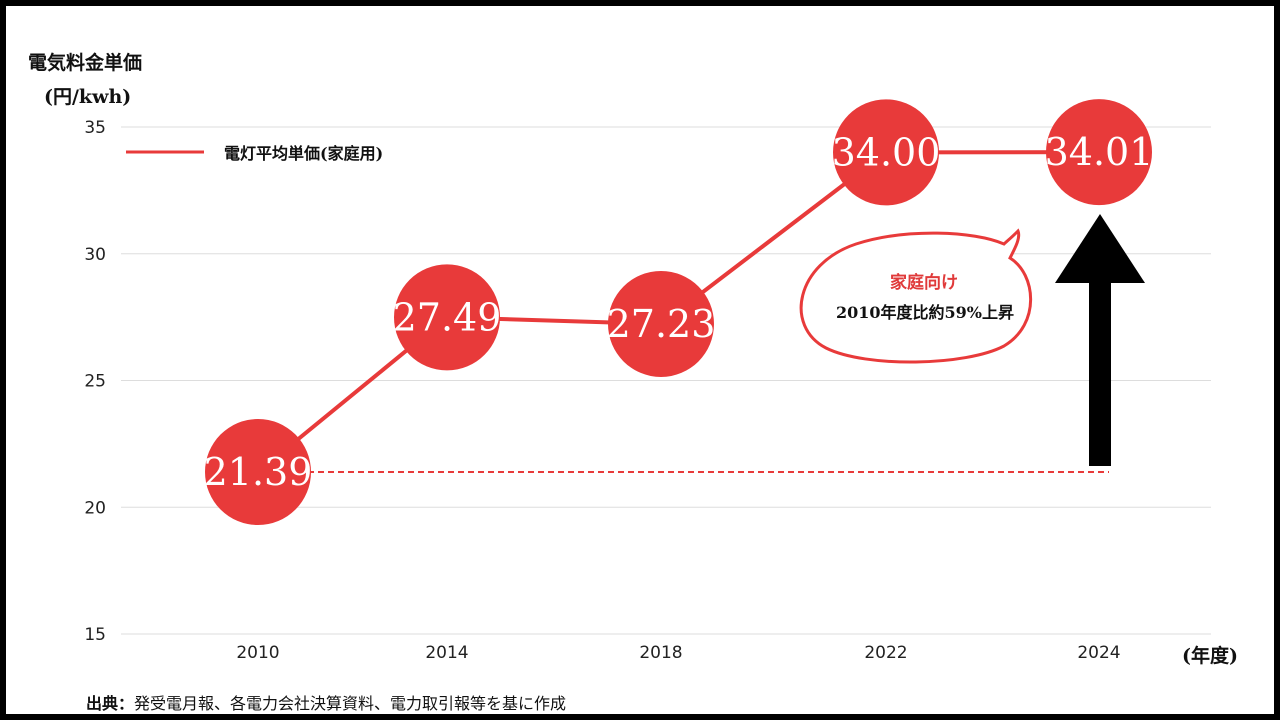 The height and width of the screenshot is (726, 1280). I want to click on y-tick-label: 20, so click(95, 508).